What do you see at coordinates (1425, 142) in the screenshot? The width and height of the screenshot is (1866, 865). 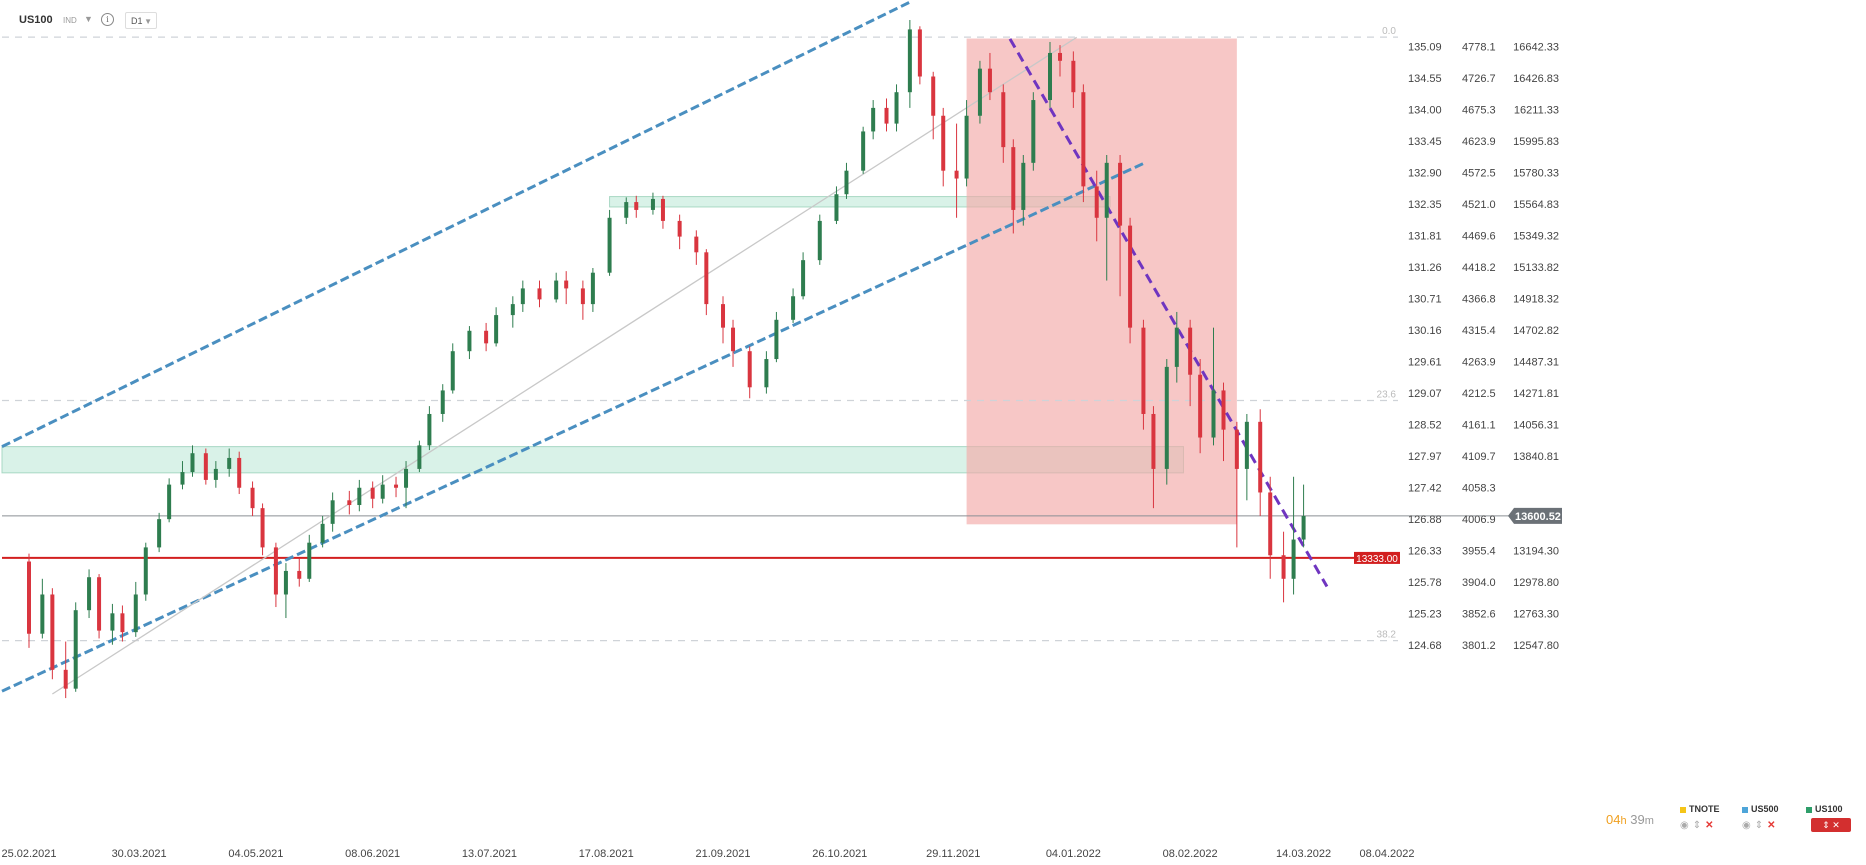 I see `axis-tick-label-primary: 133.45` at bounding box center [1425, 142].